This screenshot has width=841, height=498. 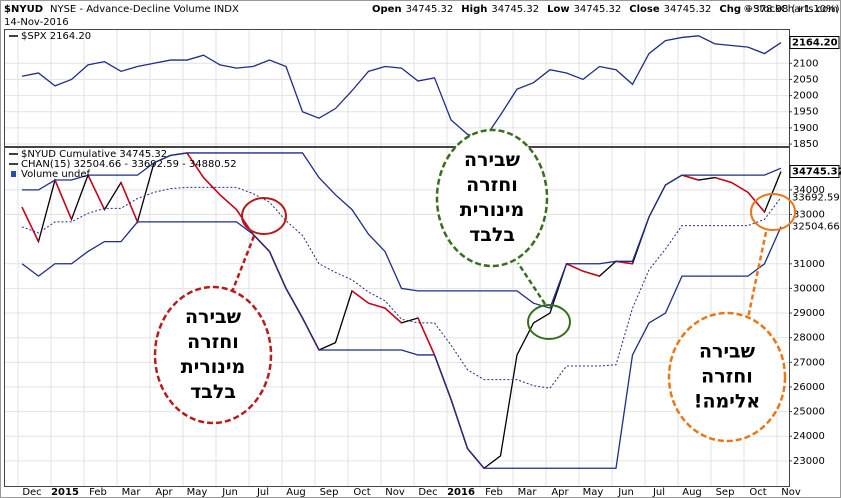 I want to click on quote-label: Open, so click(x=387, y=9).